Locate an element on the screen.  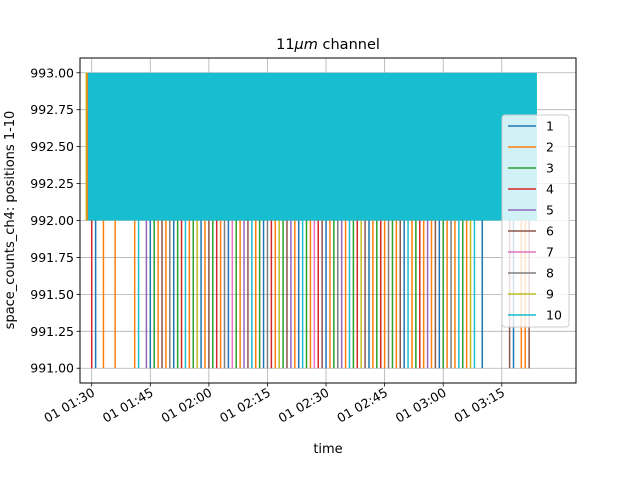
legend-label-9: 9 is located at coordinates (550, 294).